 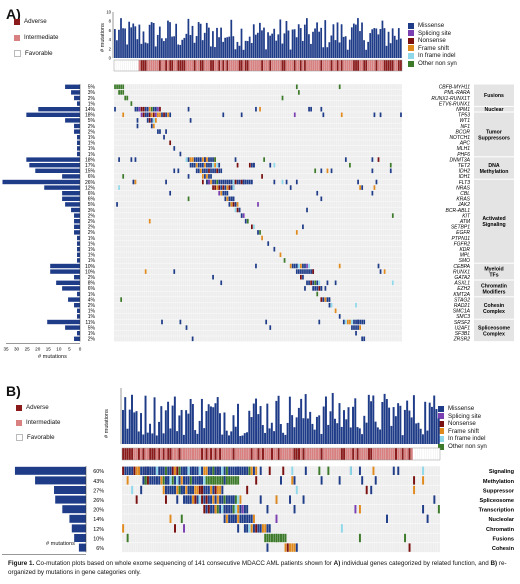 What do you see at coordinates (30, 21) in the screenshot?
I see `legend-adverse: Adverse` at bounding box center [30, 21].